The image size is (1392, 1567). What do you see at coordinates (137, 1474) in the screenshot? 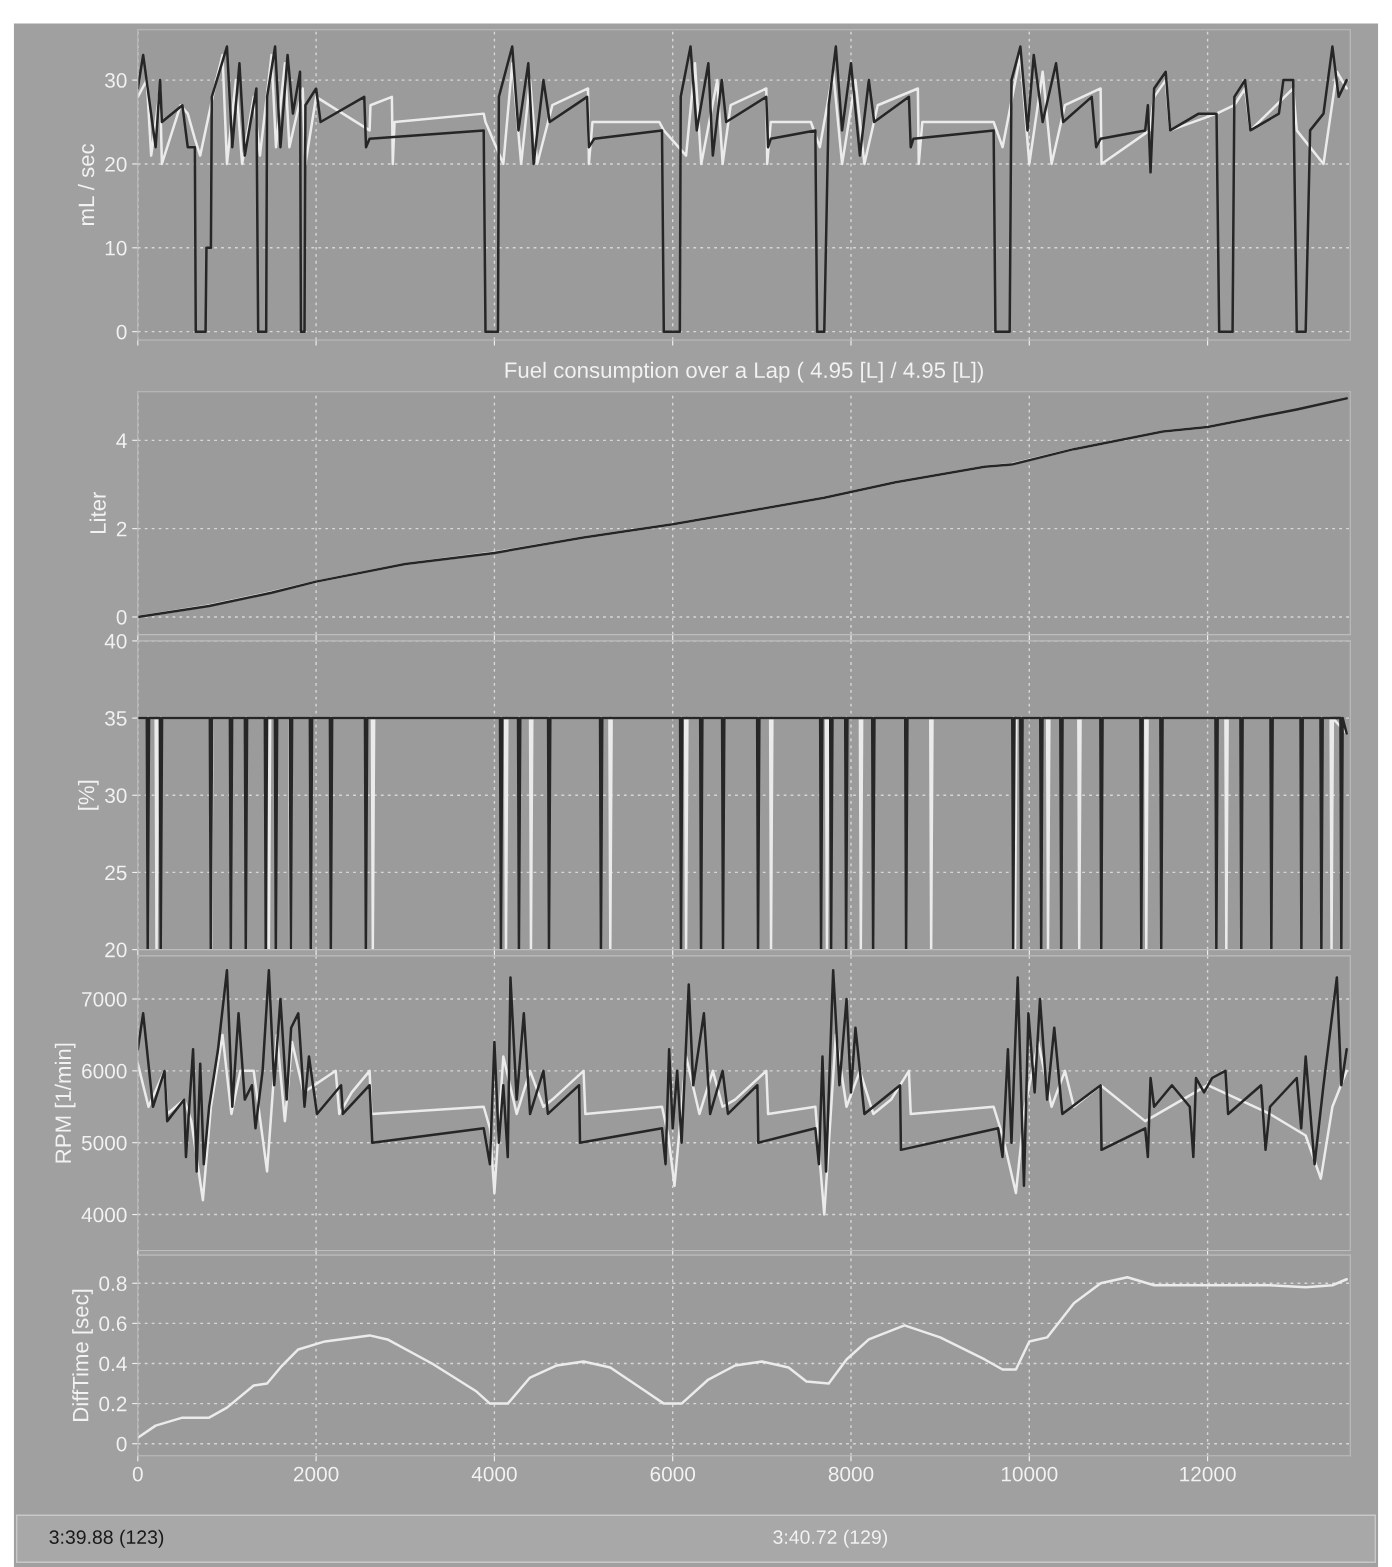
I see `x-tick-label: 0` at bounding box center [137, 1474].